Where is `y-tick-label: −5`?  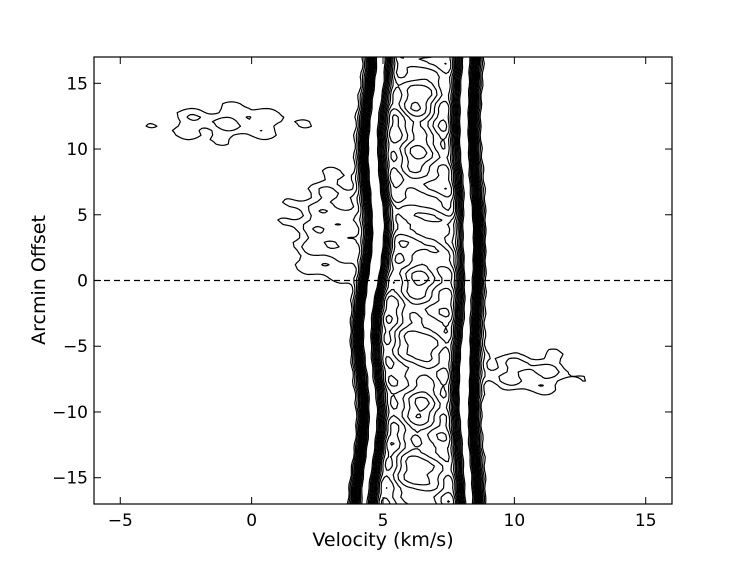 y-tick-label: −5 is located at coordinates (75, 347).